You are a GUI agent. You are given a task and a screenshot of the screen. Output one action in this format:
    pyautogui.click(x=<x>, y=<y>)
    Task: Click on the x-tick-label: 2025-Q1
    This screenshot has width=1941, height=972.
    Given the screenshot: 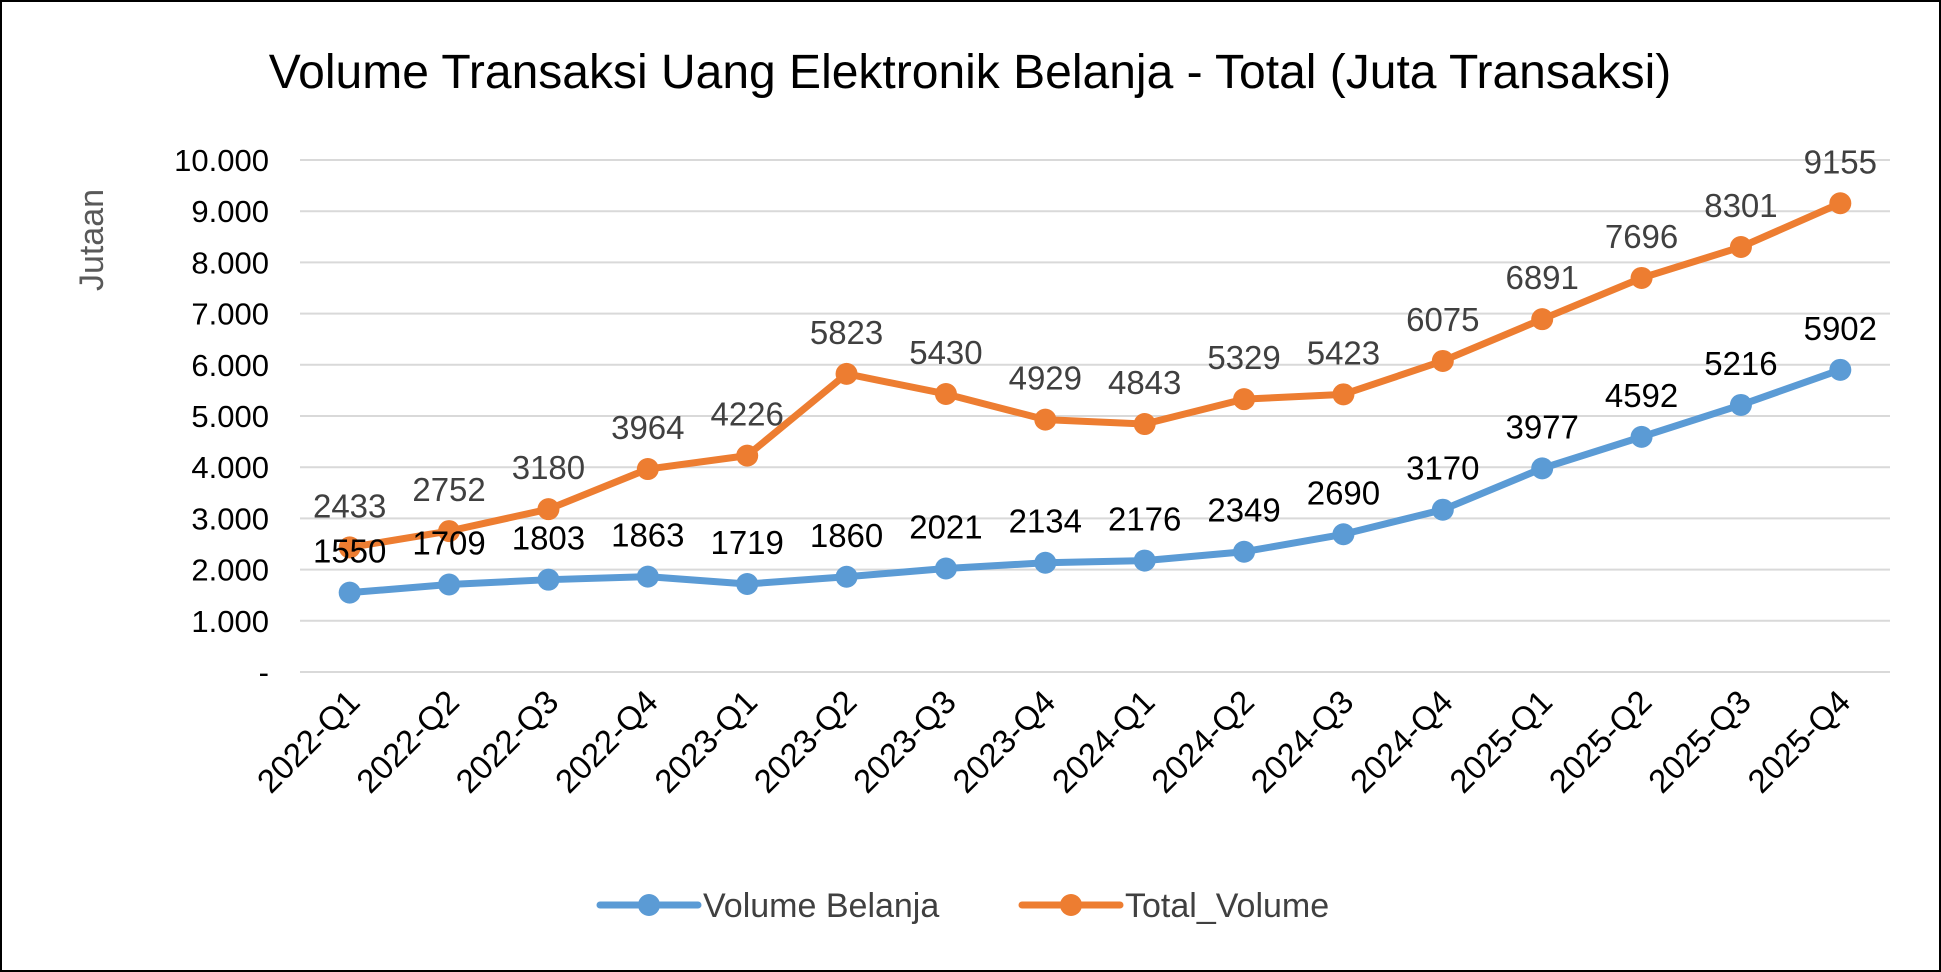 What is the action you would take?
    pyautogui.click(x=1500, y=741)
    